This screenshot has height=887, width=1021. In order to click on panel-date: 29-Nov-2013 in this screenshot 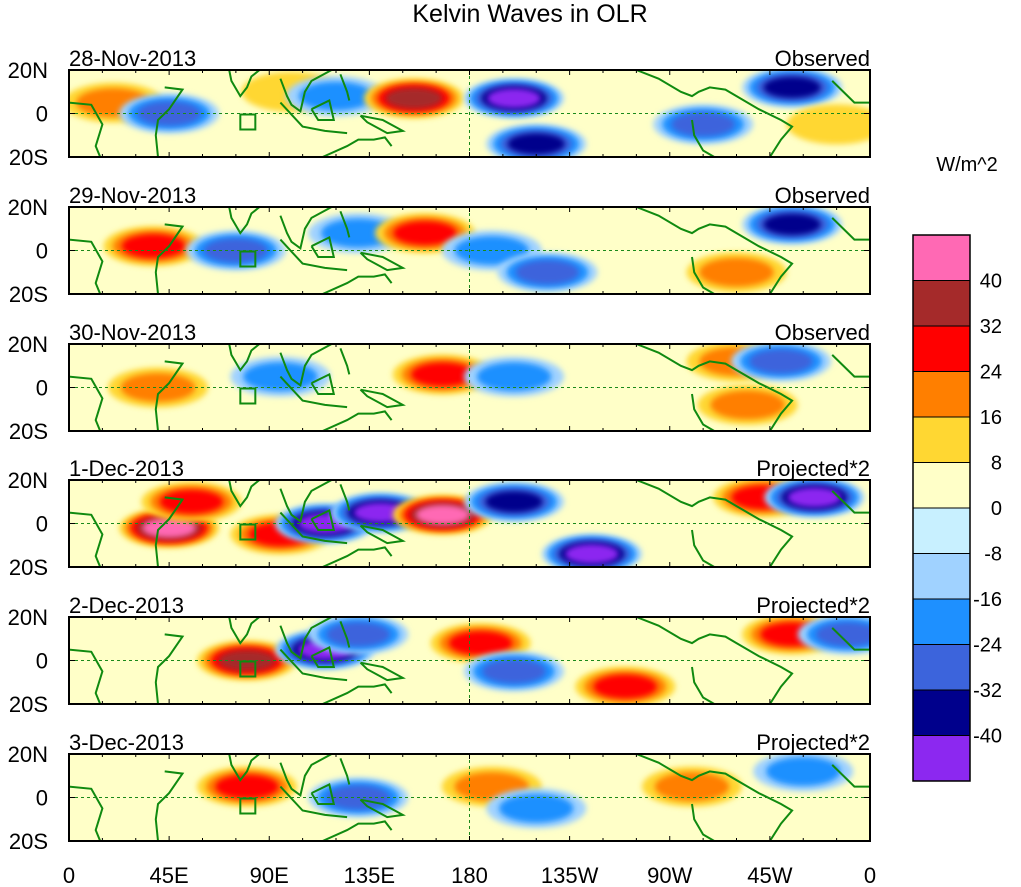, I will do `click(132, 195)`.